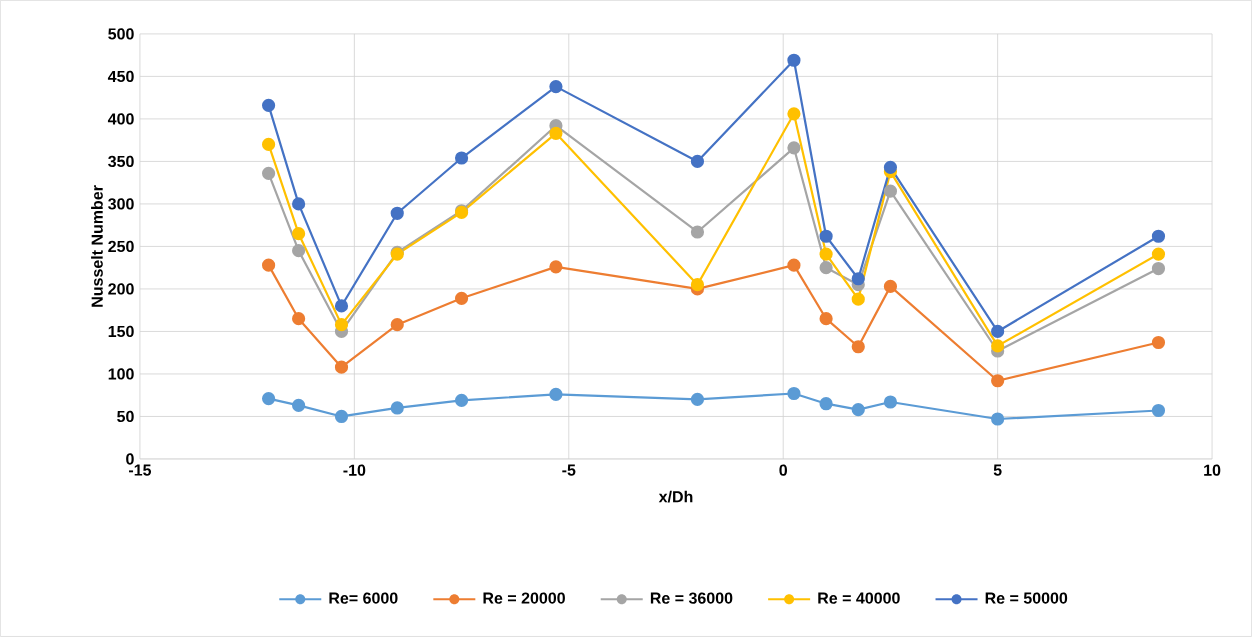  Describe the element at coordinates (783, 470) in the screenshot. I see `x-tick-label: 0` at that location.